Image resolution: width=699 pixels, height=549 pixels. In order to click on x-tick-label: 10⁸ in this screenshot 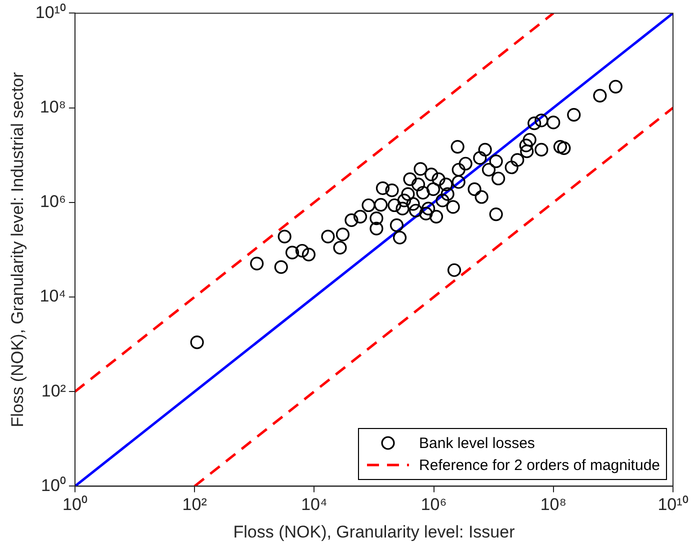, I will do `click(553, 504)`.